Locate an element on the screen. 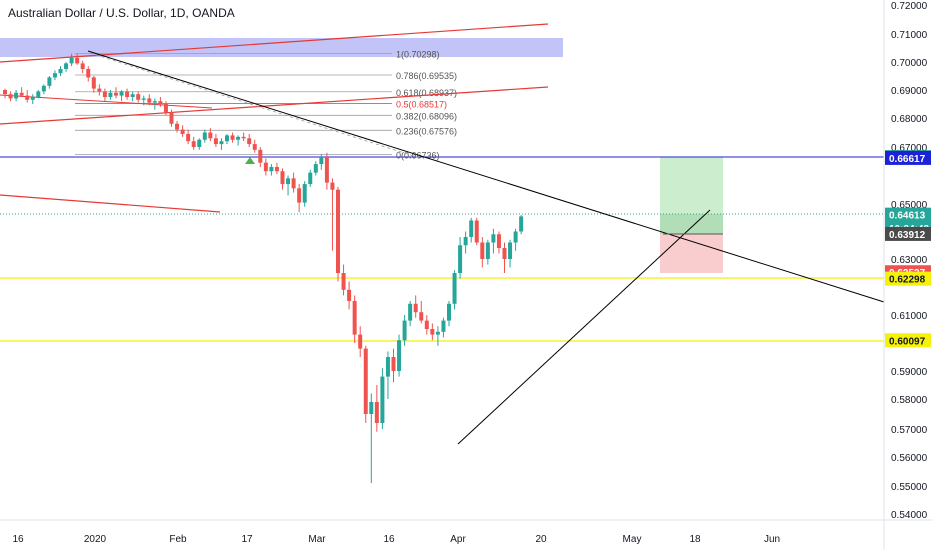  channel-top-line is located at coordinates (274, 43).